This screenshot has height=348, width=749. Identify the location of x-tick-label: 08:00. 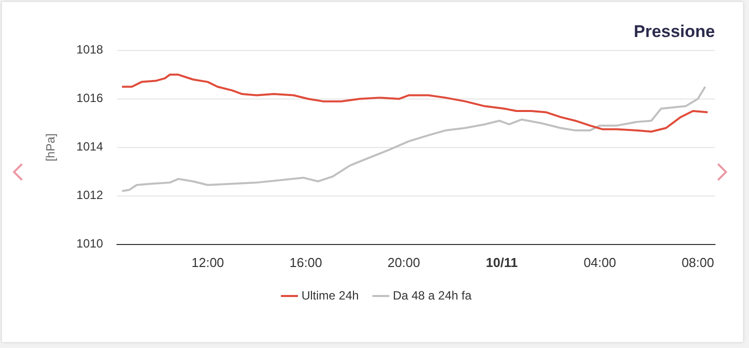
(698, 262).